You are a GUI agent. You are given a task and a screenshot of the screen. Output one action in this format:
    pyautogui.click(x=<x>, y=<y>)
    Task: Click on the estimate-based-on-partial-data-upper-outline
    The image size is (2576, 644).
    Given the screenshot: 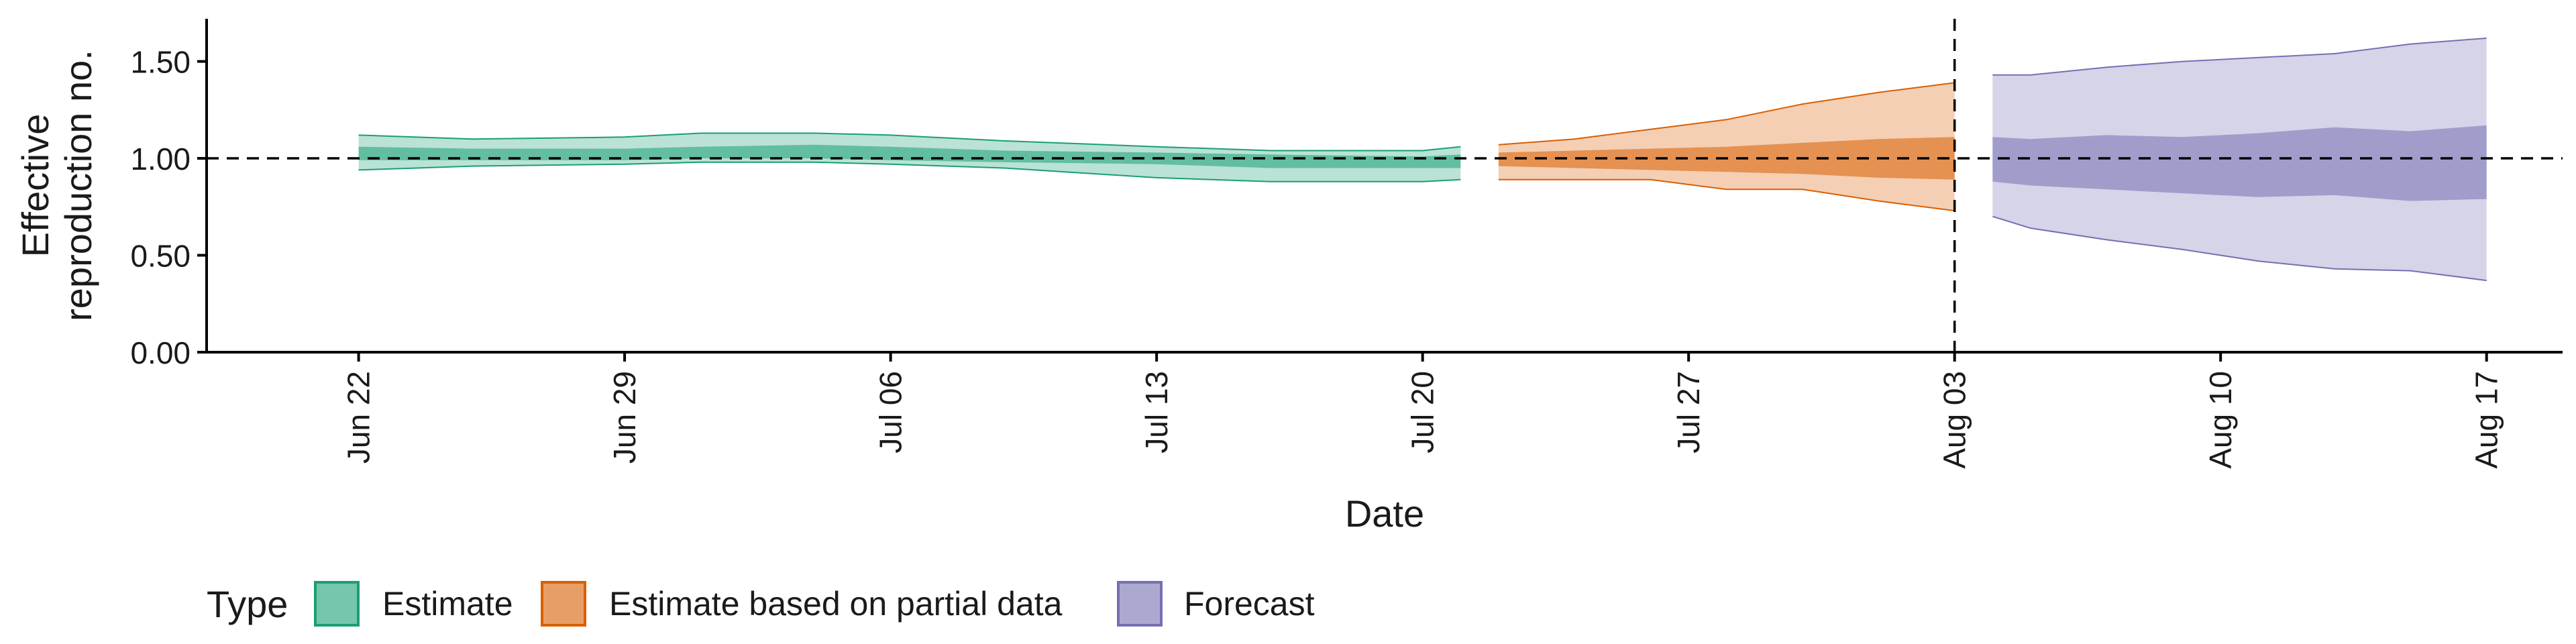 What is the action you would take?
    pyautogui.click(x=1726, y=114)
    